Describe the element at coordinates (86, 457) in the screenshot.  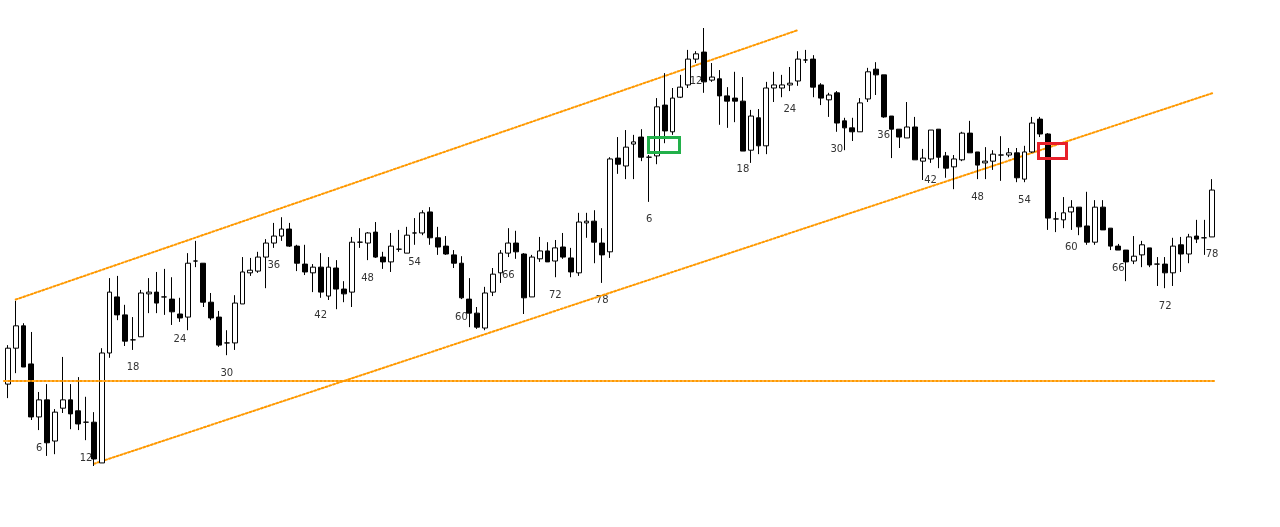
I see `x-tick-label: 12` at that location.